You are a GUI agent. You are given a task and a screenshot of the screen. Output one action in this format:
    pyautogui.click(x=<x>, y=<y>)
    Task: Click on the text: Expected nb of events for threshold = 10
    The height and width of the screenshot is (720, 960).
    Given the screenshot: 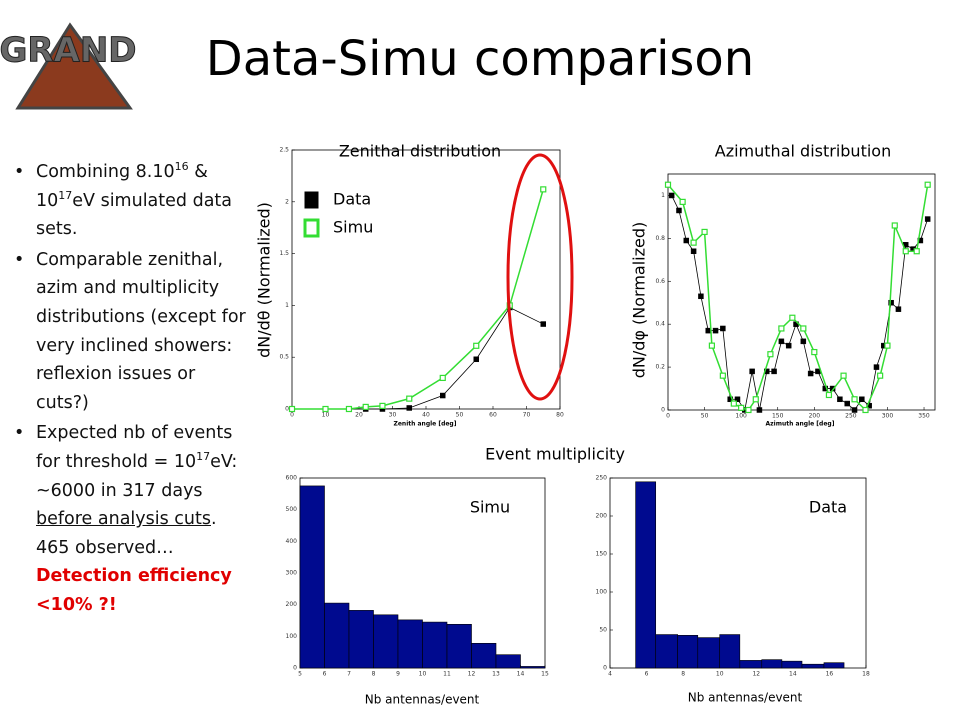 What is the action you would take?
    pyautogui.click(x=134, y=447)
    